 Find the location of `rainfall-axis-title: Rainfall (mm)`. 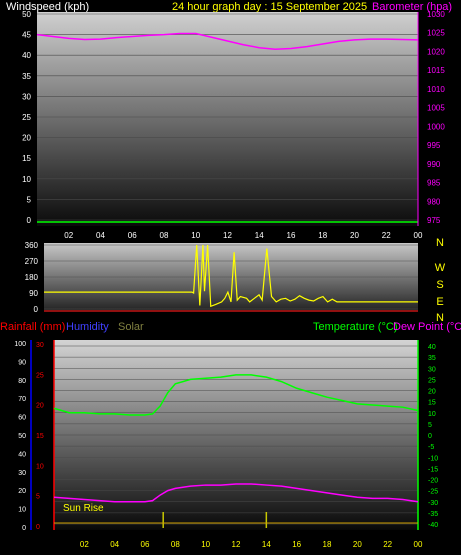

rainfall-axis-title: Rainfall (mm) is located at coordinates (32, 327).